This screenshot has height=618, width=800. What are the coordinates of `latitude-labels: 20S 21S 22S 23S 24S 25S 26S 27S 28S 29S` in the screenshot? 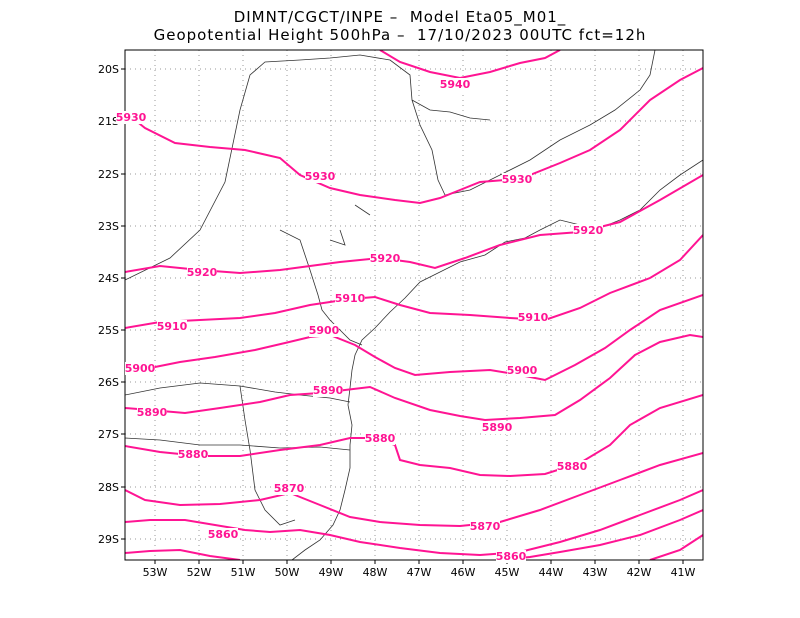 It's located at (111, 304).